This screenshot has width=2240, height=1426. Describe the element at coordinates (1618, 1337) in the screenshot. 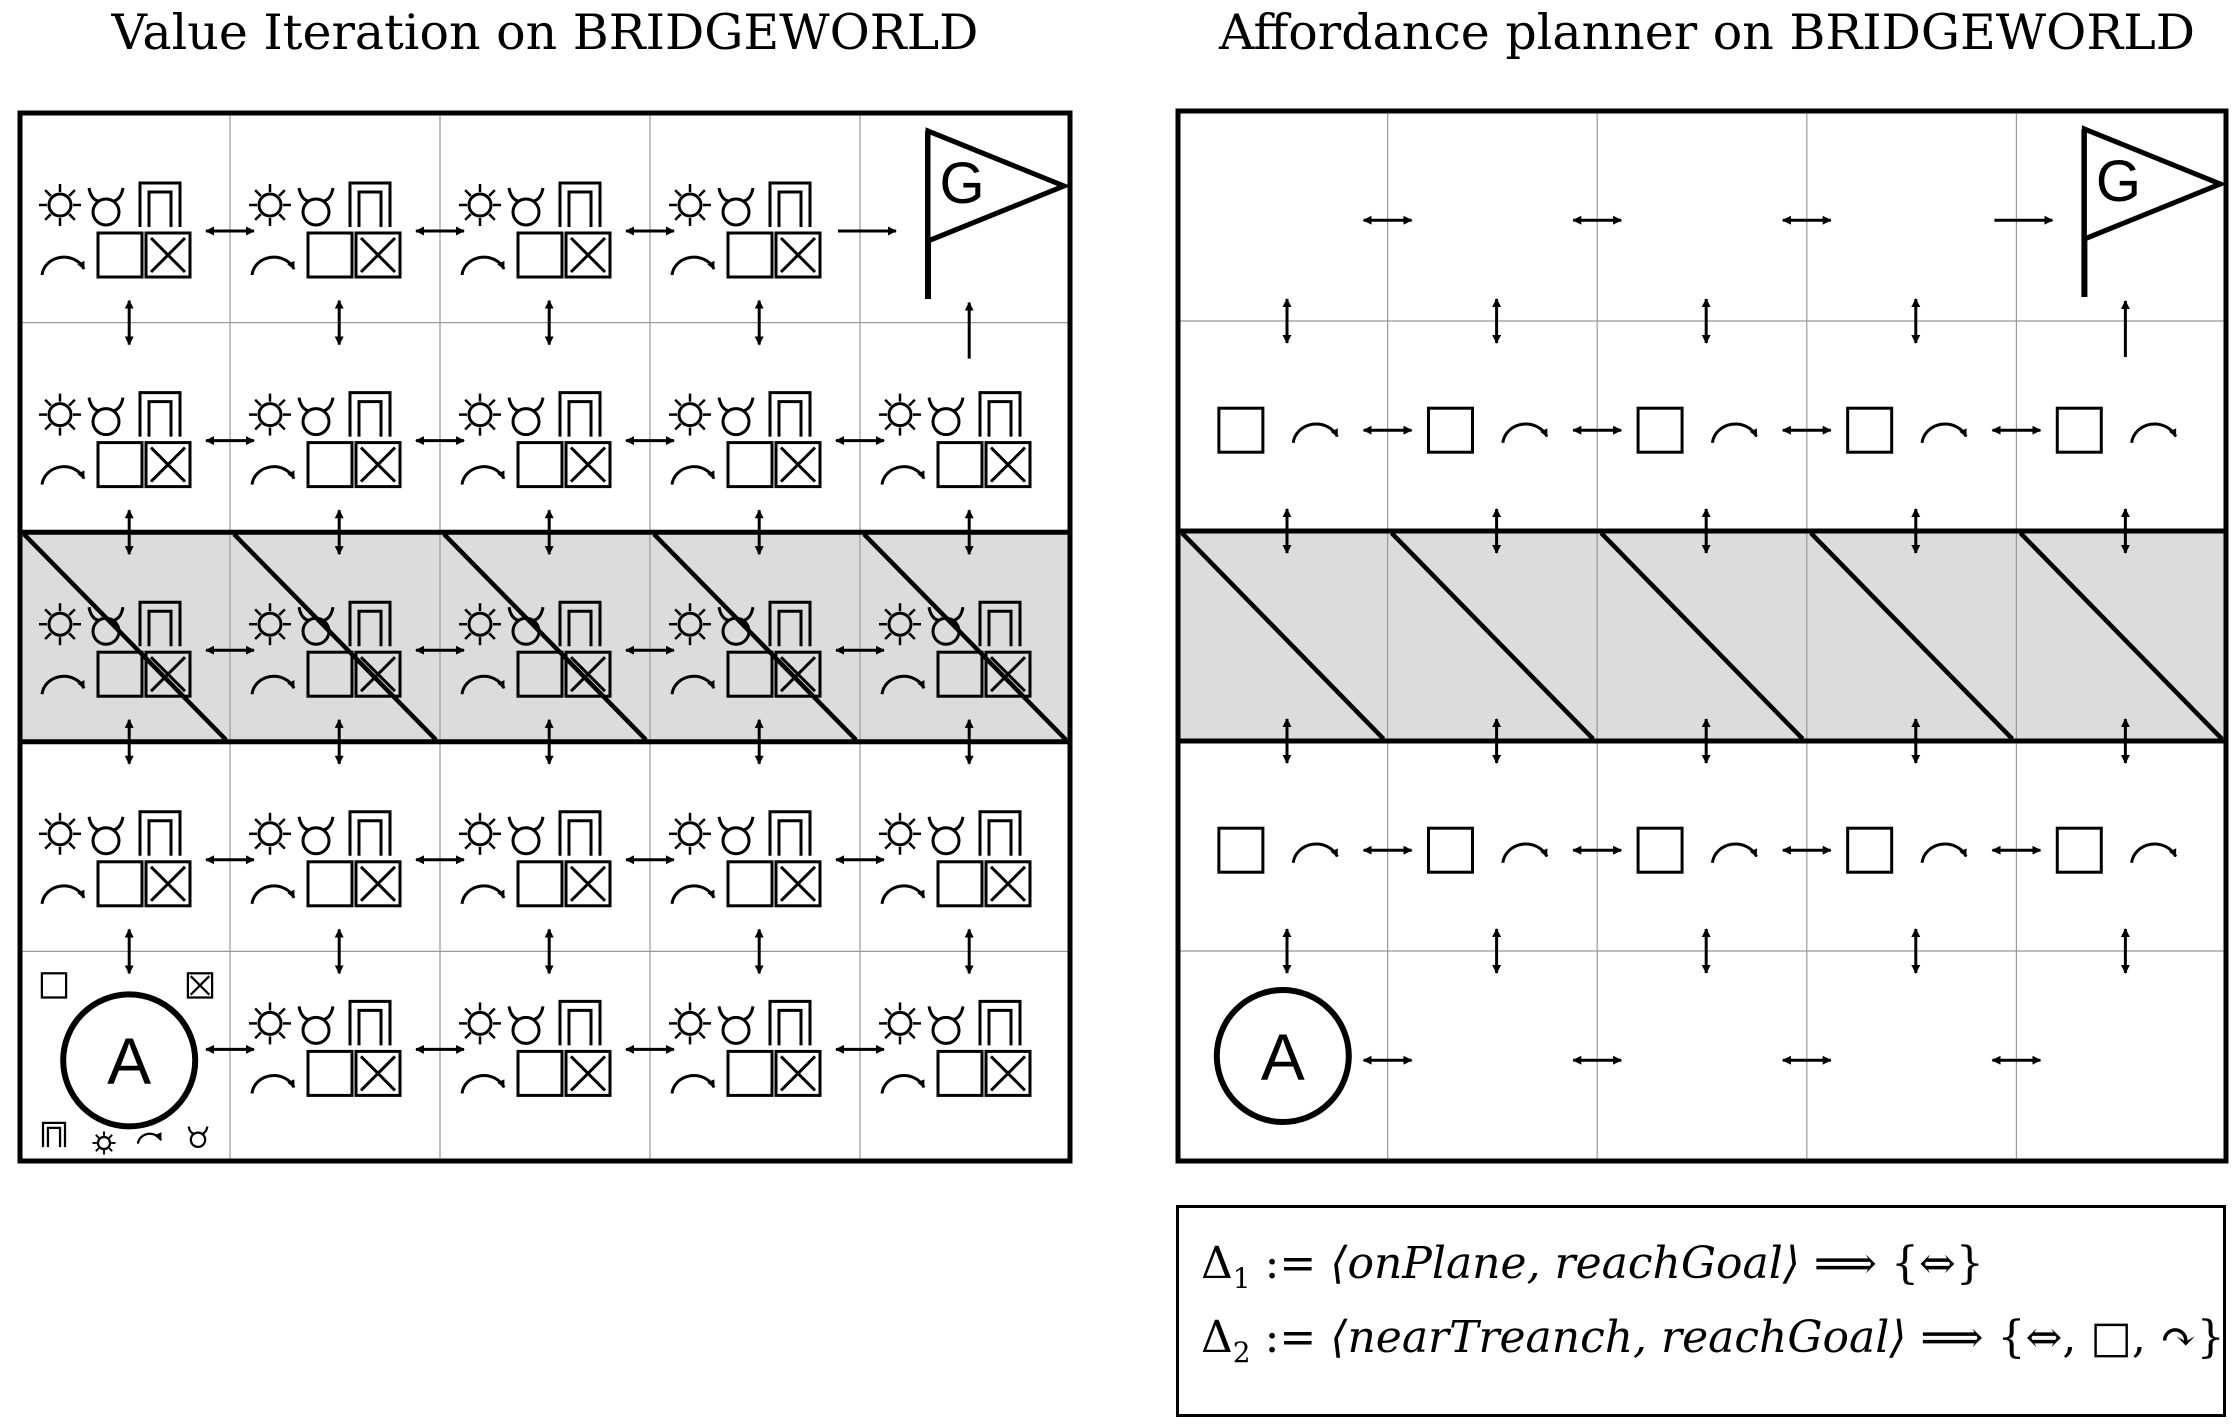

I see `rule-2-context: ⟨nearTreanch, reachGoal⟩` at that location.